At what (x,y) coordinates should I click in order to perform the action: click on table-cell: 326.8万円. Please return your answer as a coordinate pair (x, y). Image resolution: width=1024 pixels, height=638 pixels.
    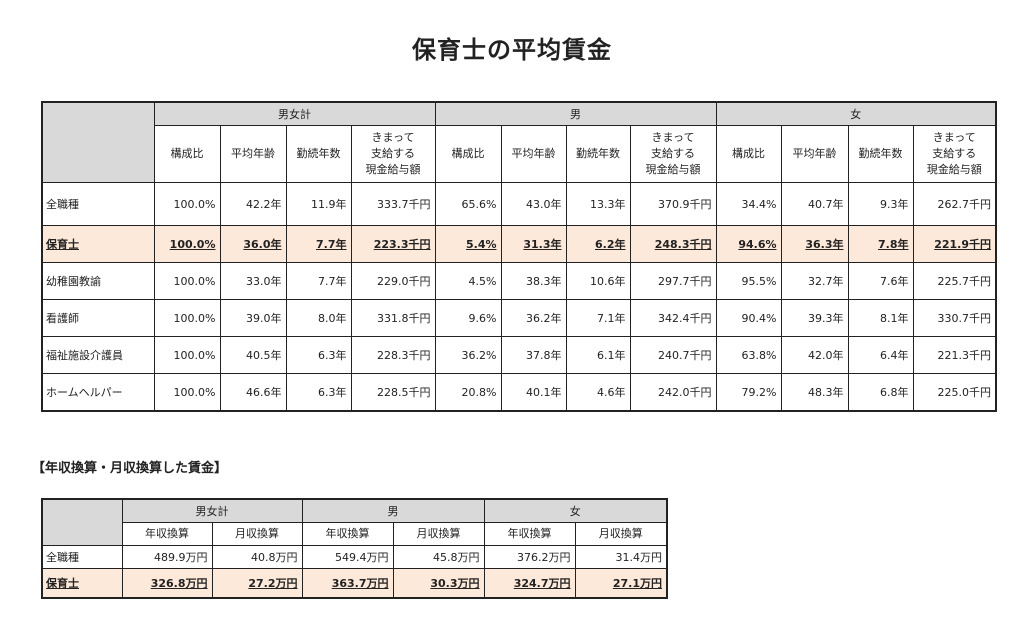
    Looking at the image, I should click on (167, 583).